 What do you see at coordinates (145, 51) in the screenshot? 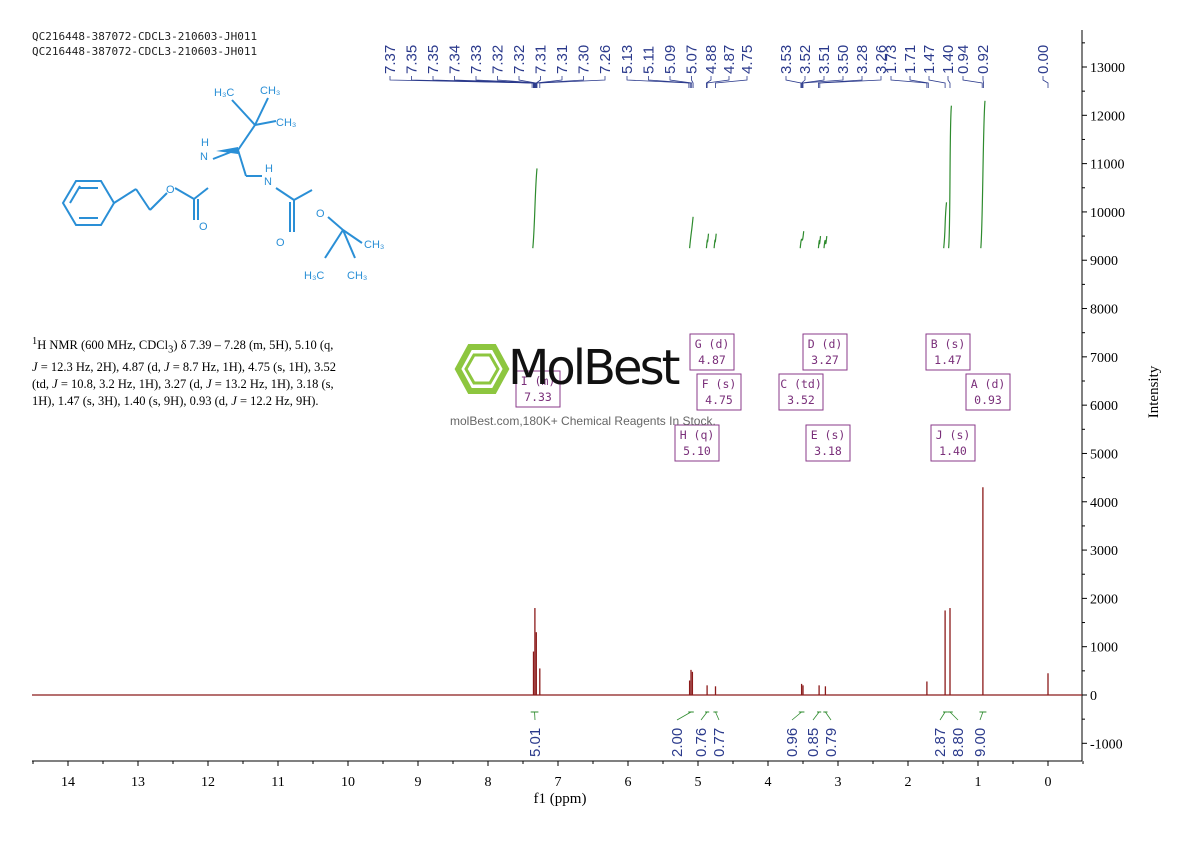
I see `spectrum-id-line-2: QC216448-387072-CDCL3-210603-JH011` at bounding box center [145, 51].